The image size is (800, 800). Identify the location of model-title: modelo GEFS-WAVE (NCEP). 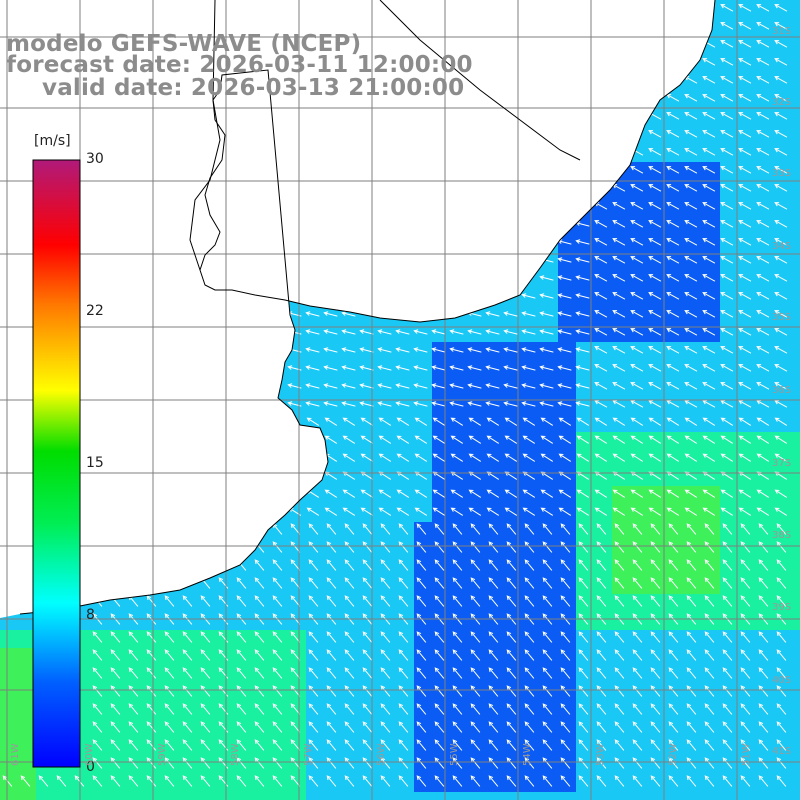
(184, 44).